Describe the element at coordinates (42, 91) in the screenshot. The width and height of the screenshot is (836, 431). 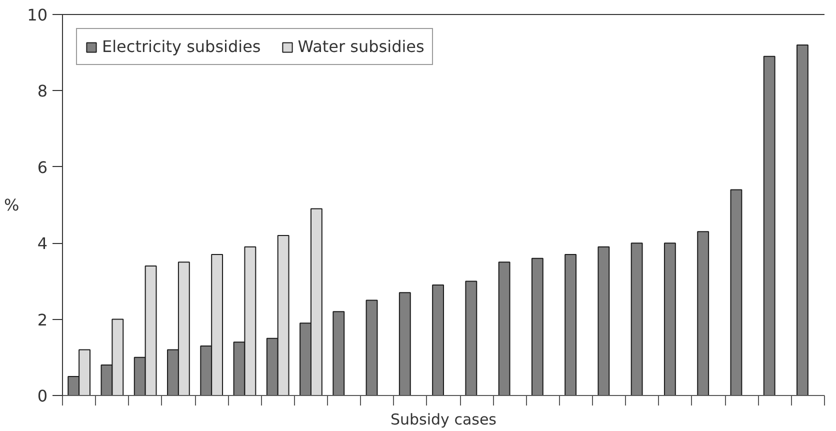
I see `y-tick-label: 8` at that location.